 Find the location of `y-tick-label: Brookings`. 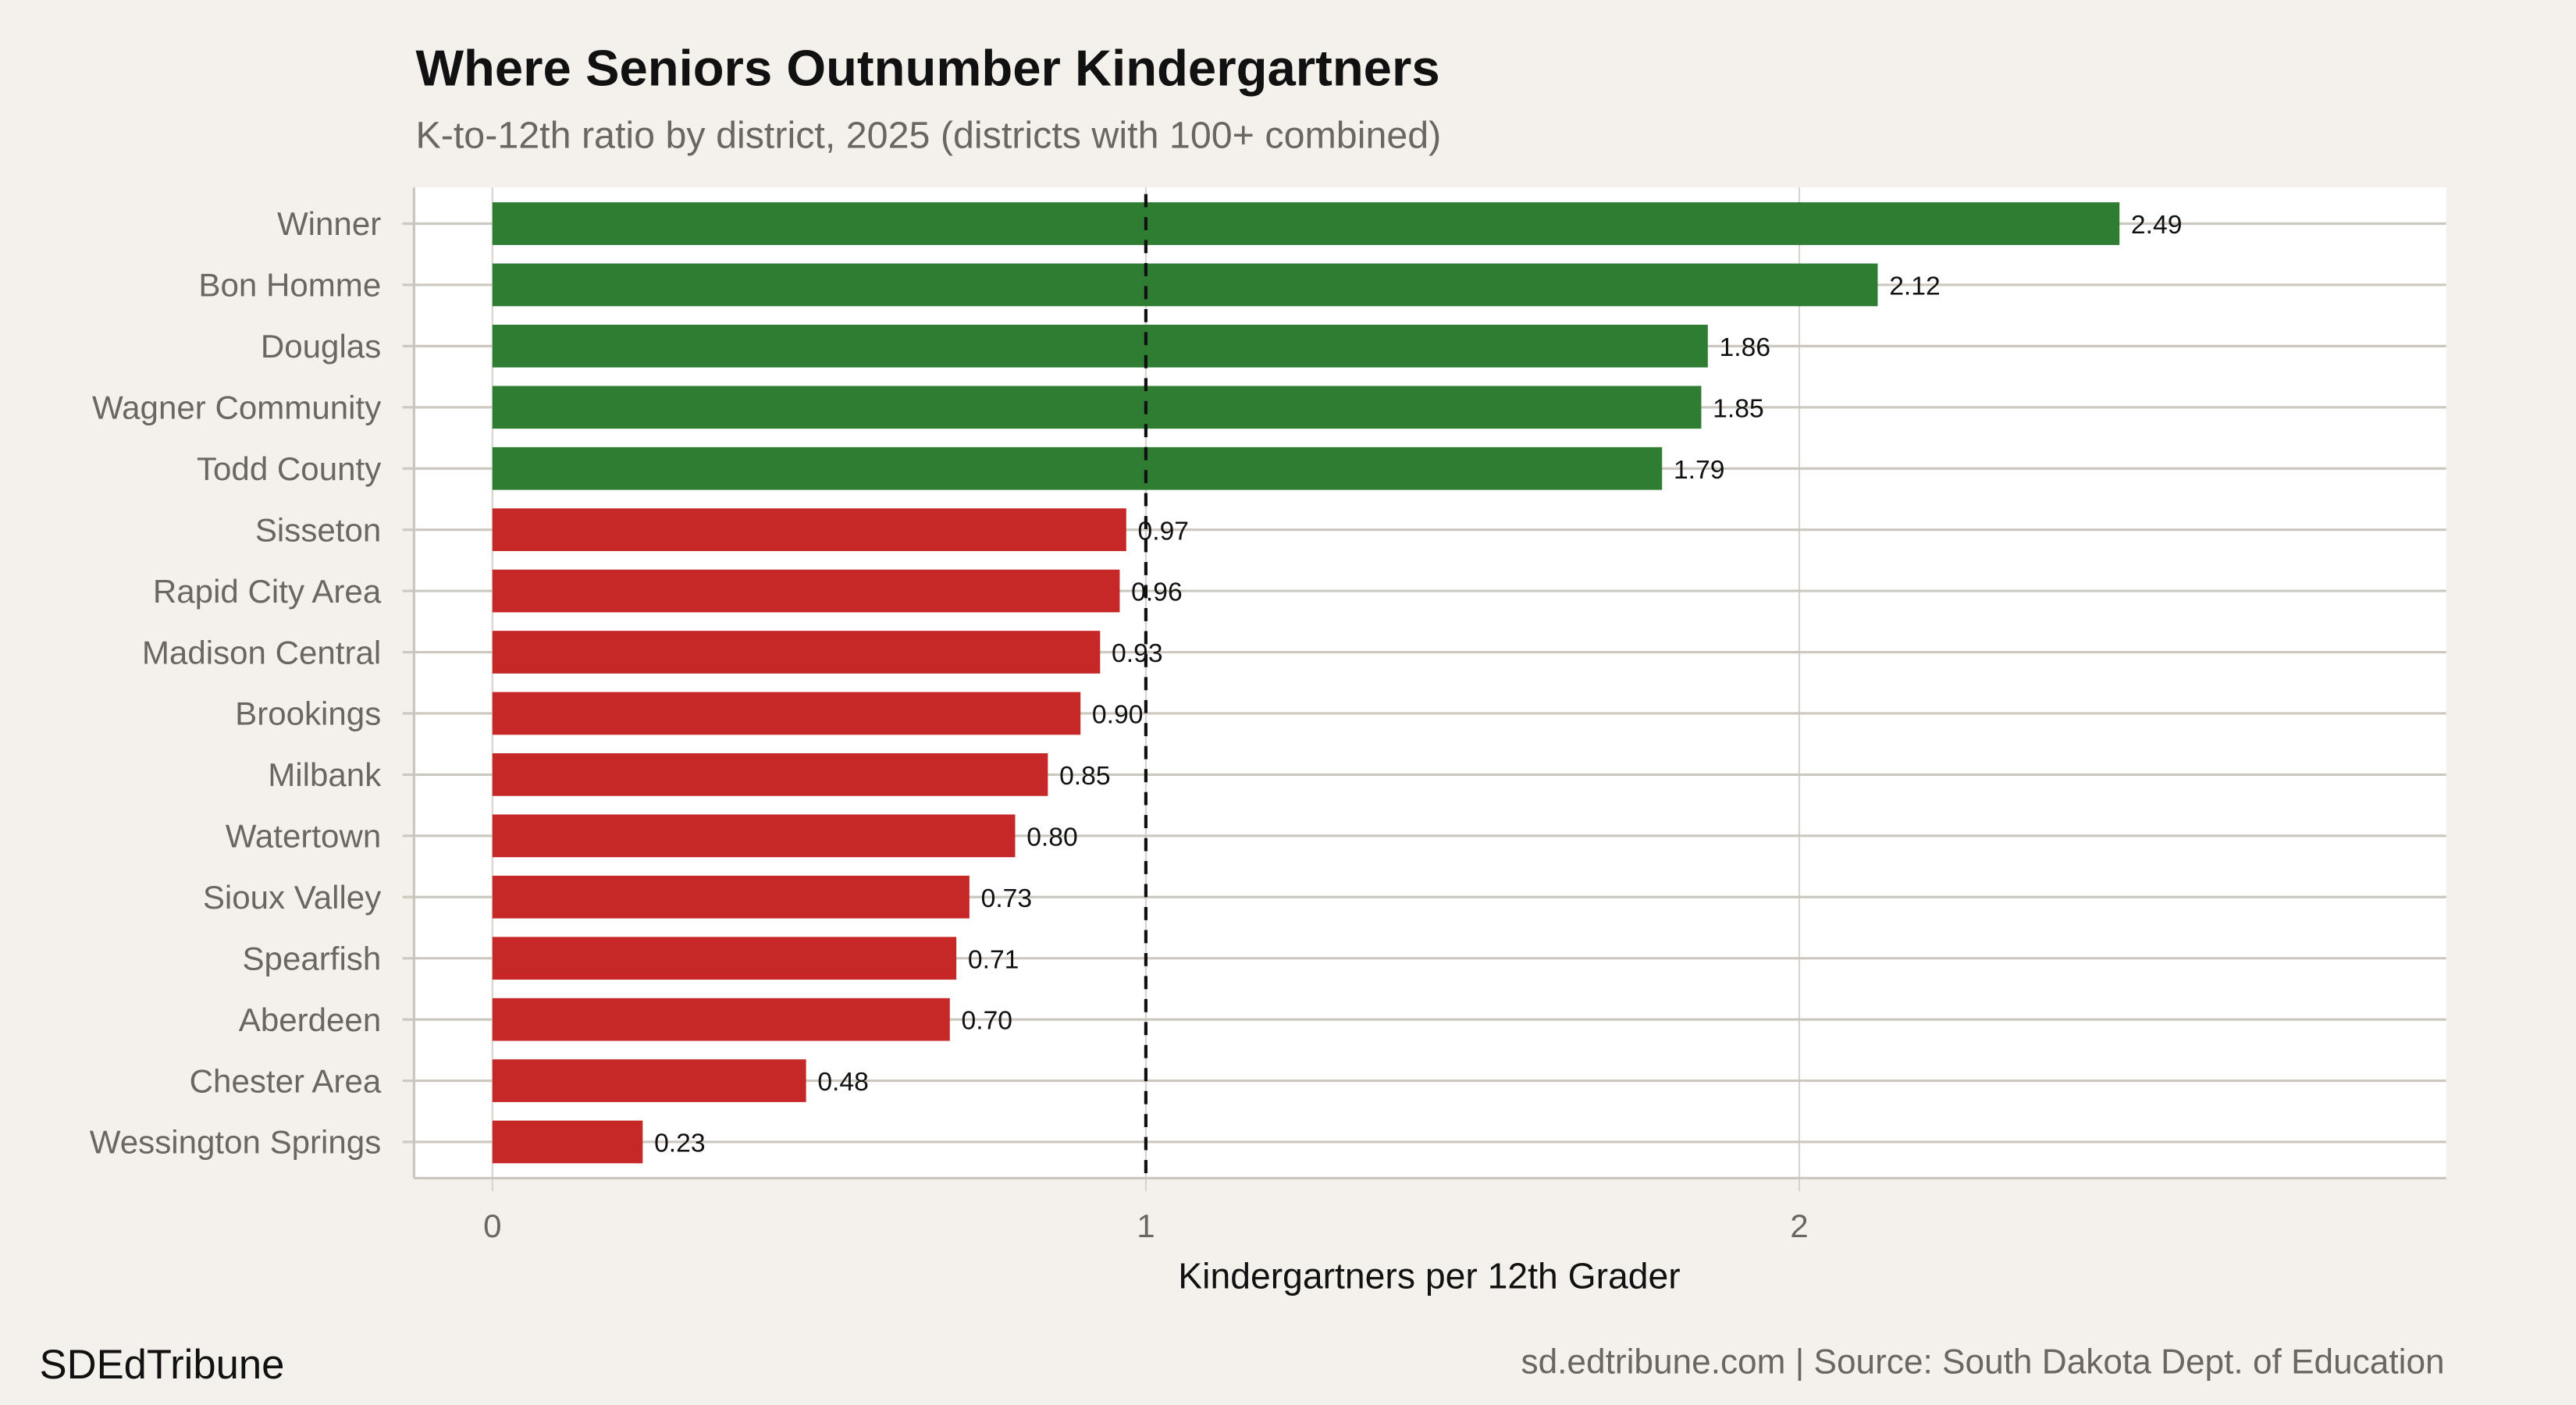

y-tick-label: Brookings is located at coordinates (308, 714).